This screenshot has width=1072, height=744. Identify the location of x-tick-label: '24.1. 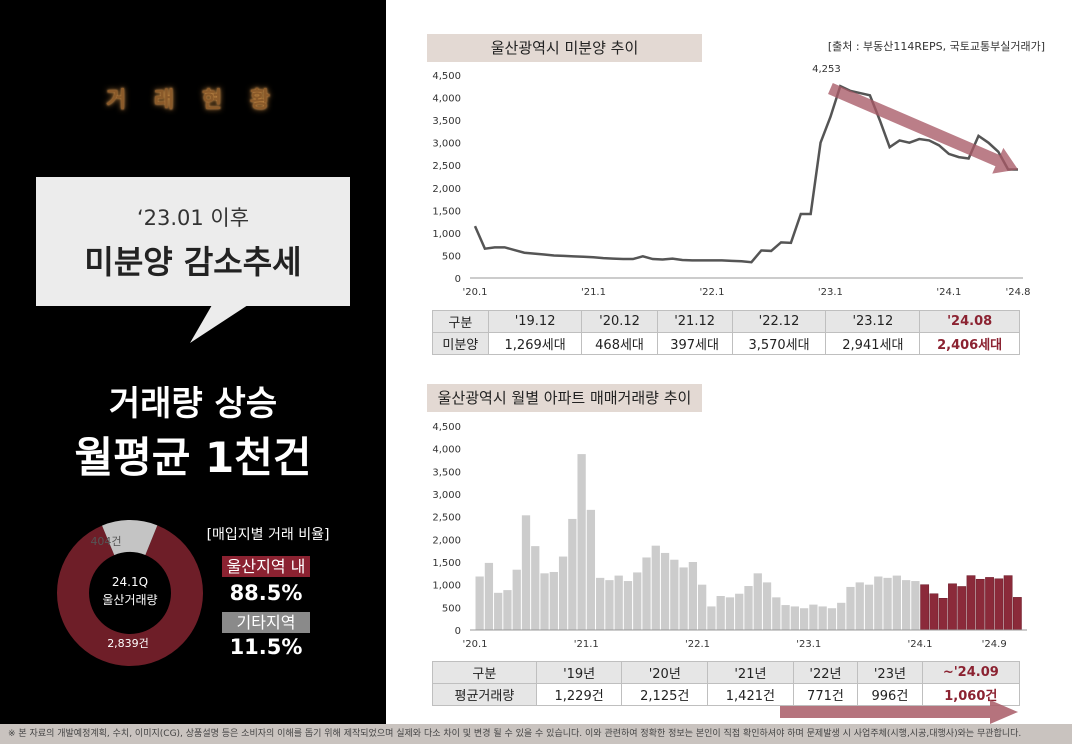
(920, 644).